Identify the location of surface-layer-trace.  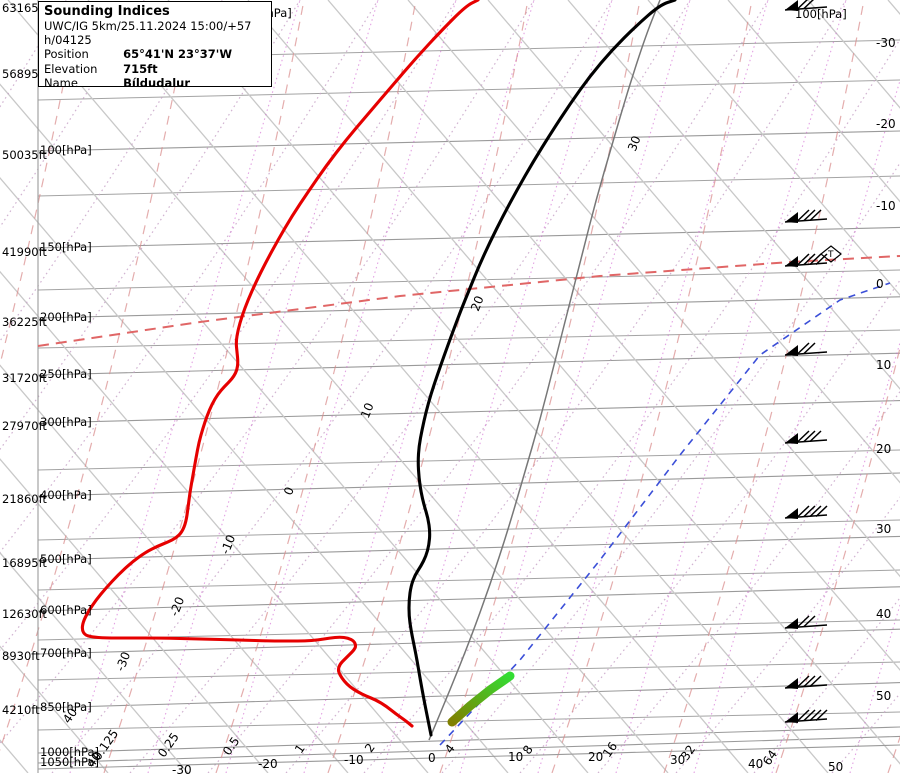
(481, 699).